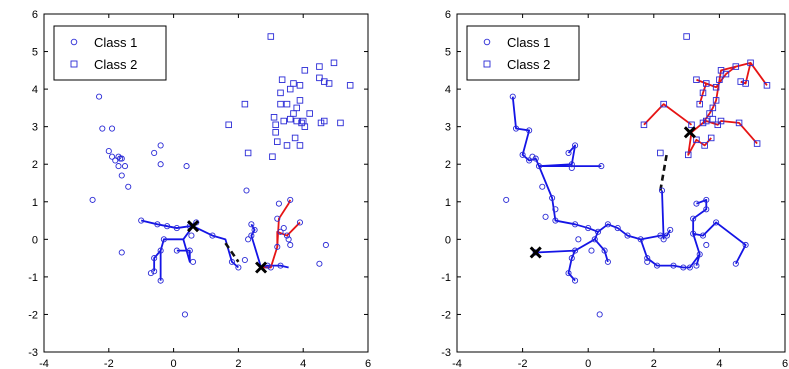 Image resolution: width=789 pixels, height=369 pixels. I want to click on y-tick-label: 3, so click(35, 128).